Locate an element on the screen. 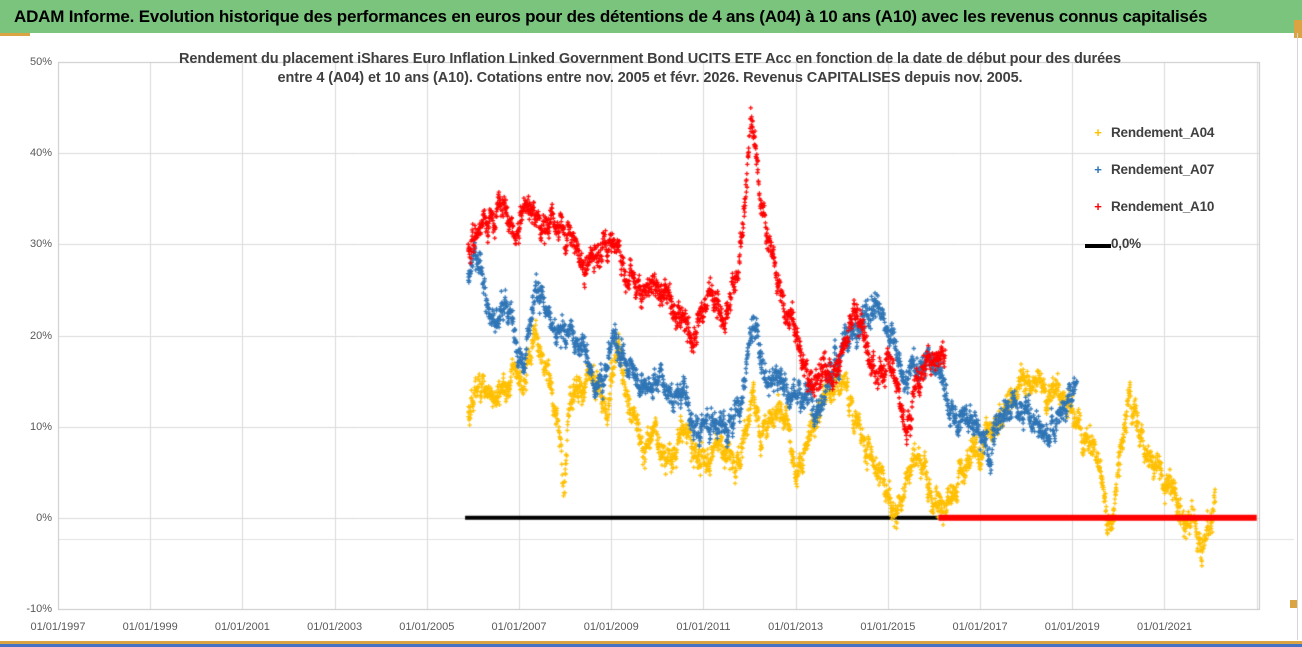 This screenshot has height=647, width=1302. y-axis-tick-label: 10% is located at coordinates (40, 426).